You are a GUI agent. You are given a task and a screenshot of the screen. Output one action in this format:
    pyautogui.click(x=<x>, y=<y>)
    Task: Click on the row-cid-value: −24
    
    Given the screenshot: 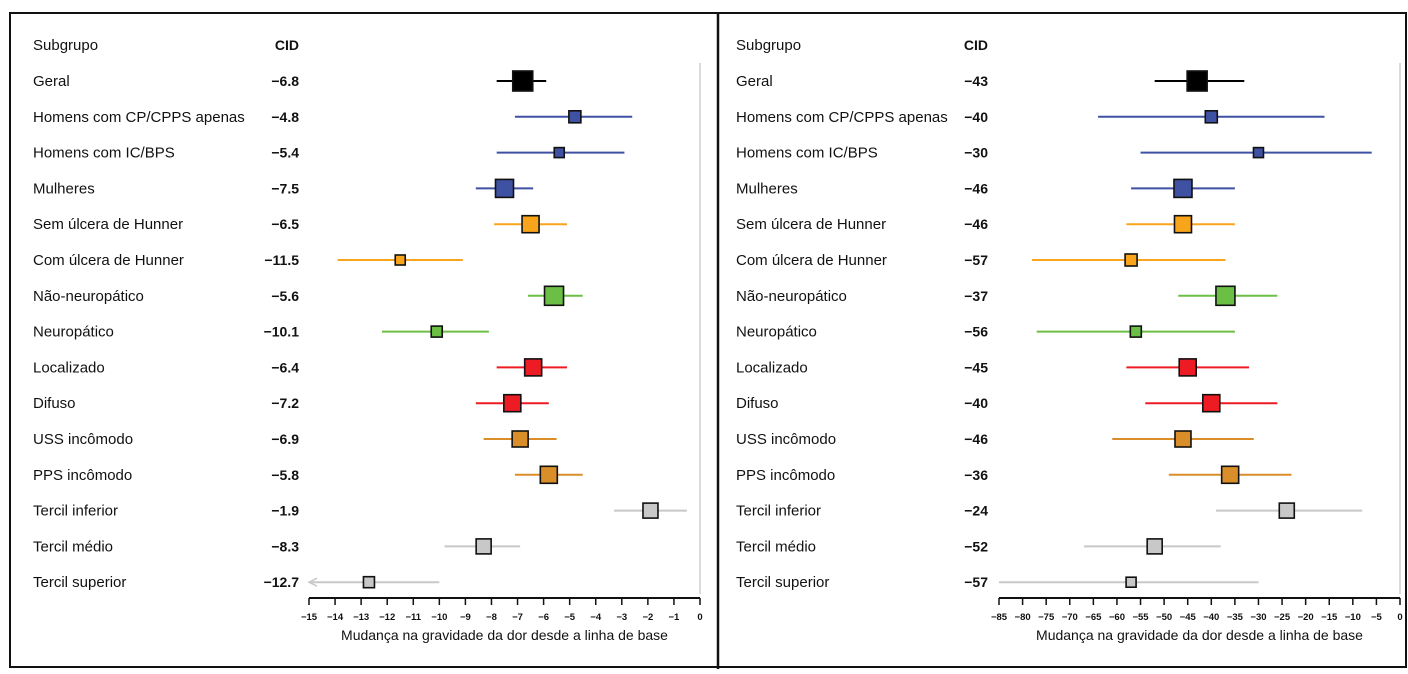 What is the action you would take?
    pyautogui.click(x=976, y=511)
    